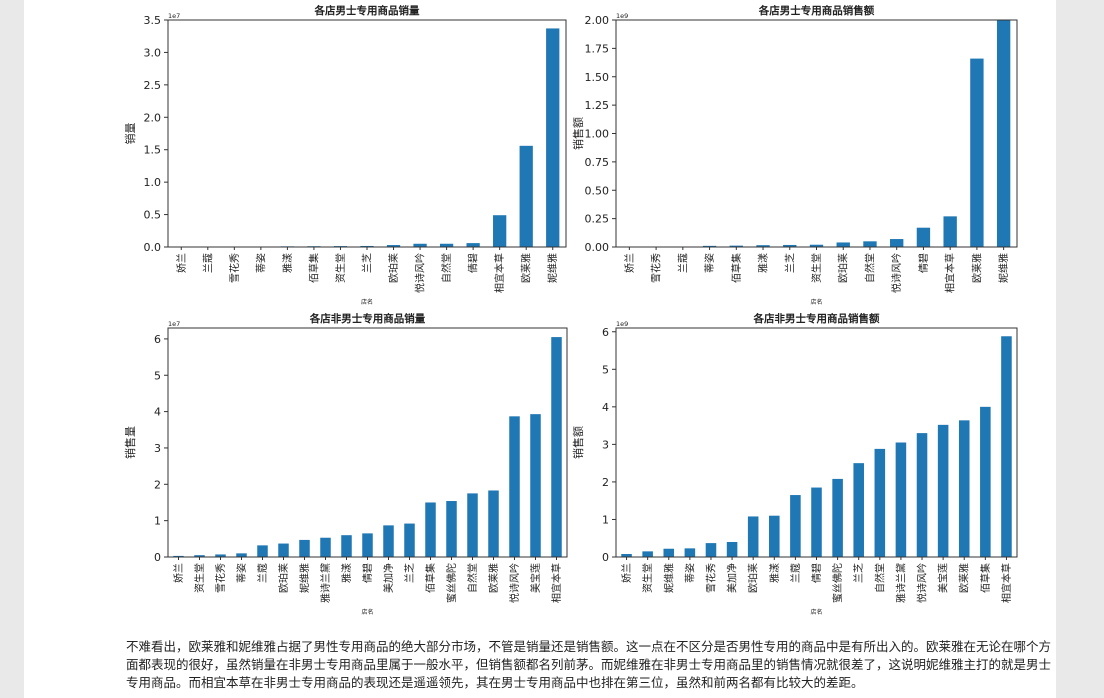 Image resolution: width=1104 pixels, height=698 pixels. Describe the element at coordinates (816, 302) in the screenshot. I see `x-axis-label: 店名` at that location.